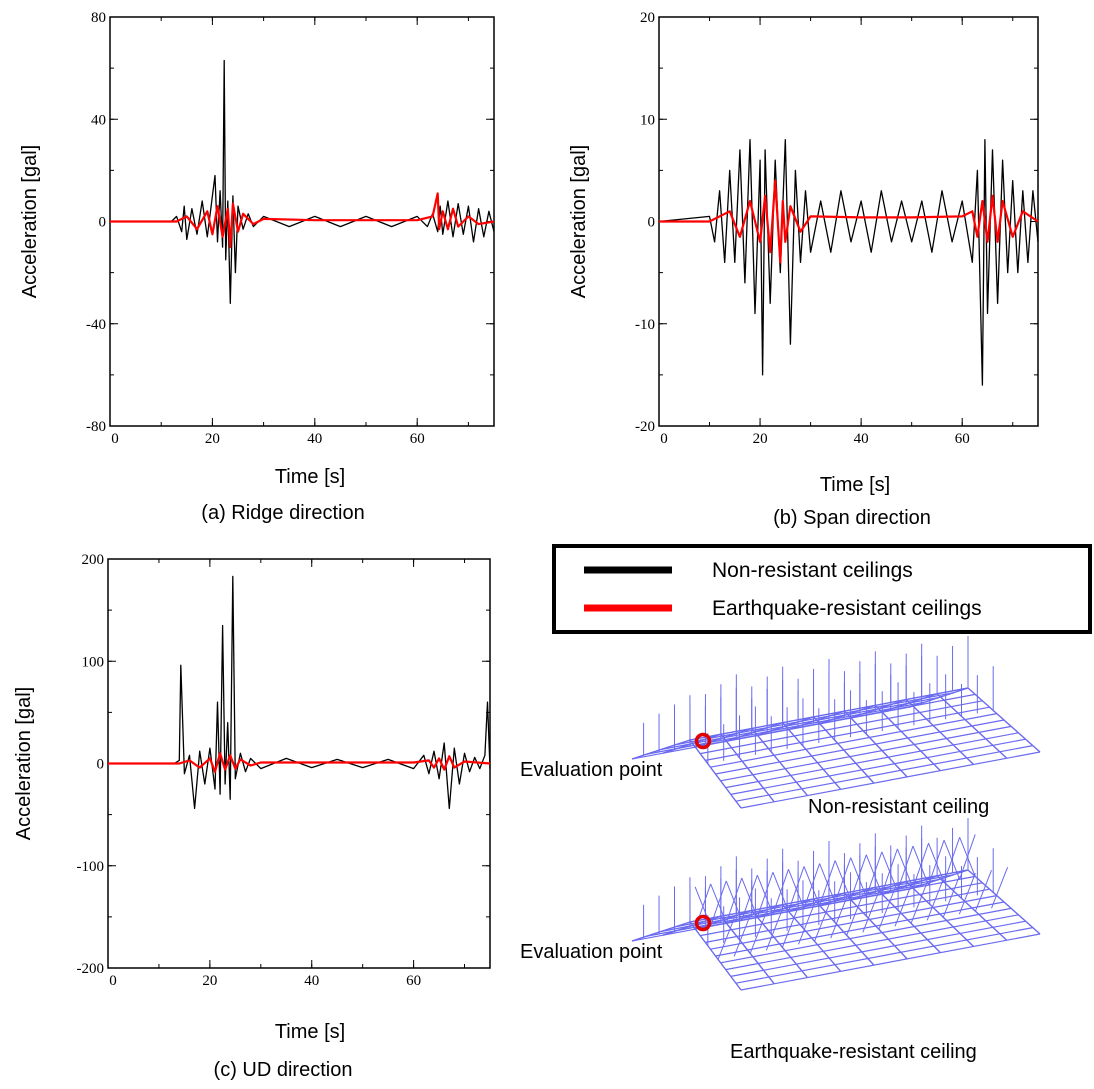 The image size is (1094, 1089). Describe the element at coordinates (591, 770) in the screenshot. I see `evaluation-point-label-1: Evaluation point` at that location.